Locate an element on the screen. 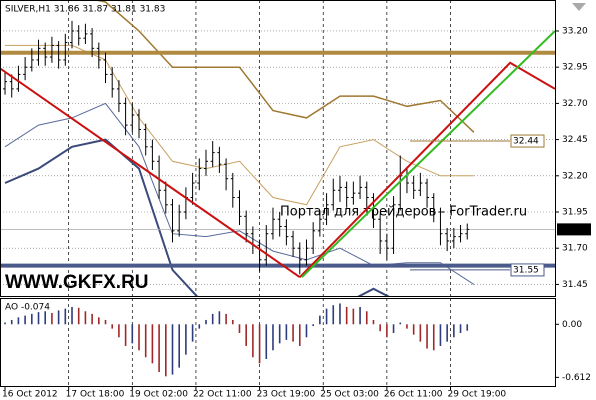 Image resolution: width=596 pixels, height=400 pixels. y-tick-label: 32.70 is located at coordinates (575, 104).